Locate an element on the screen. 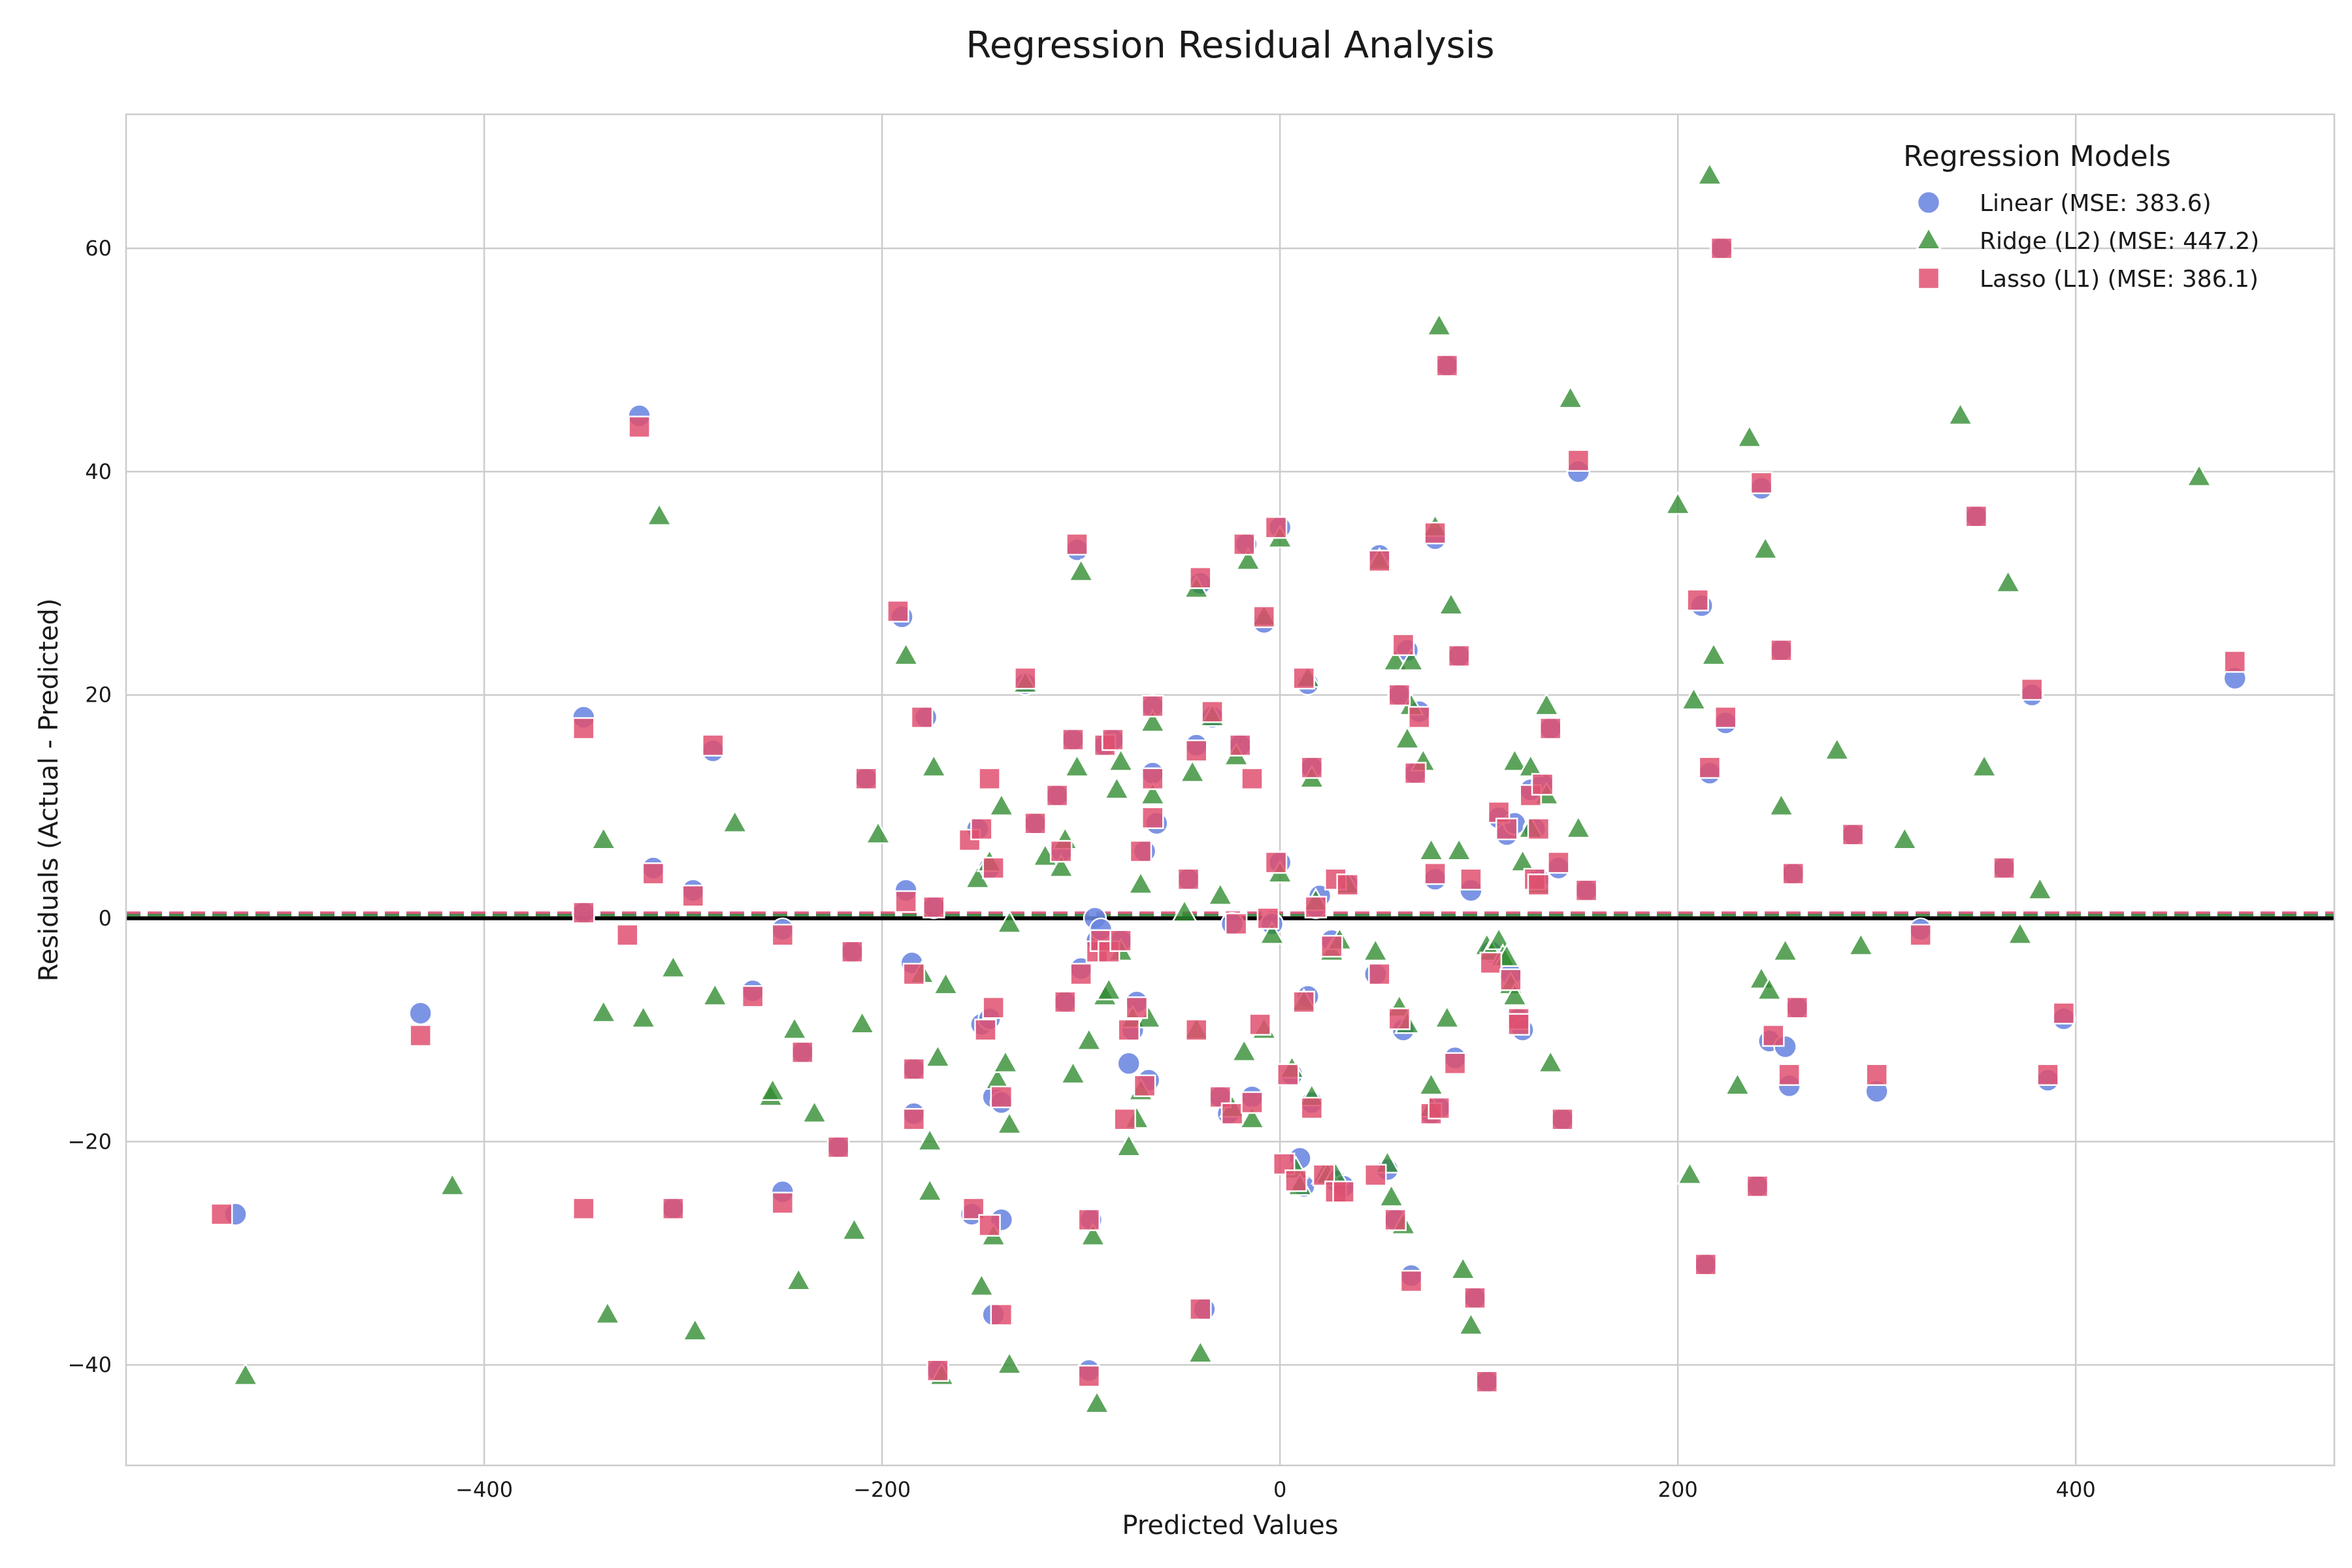 The height and width of the screenshot is (1568, 2352). legend-entry-label: Lasso (L1) (MSE: 386.1) is located at coordinates (2119, 279).